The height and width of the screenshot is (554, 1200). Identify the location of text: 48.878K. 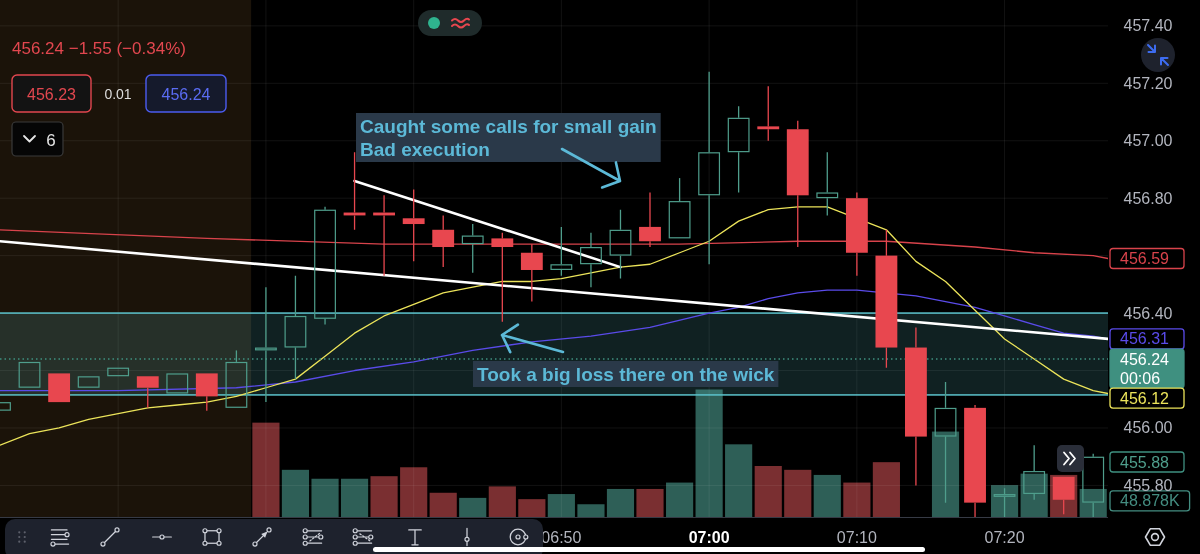
(1150, 501).